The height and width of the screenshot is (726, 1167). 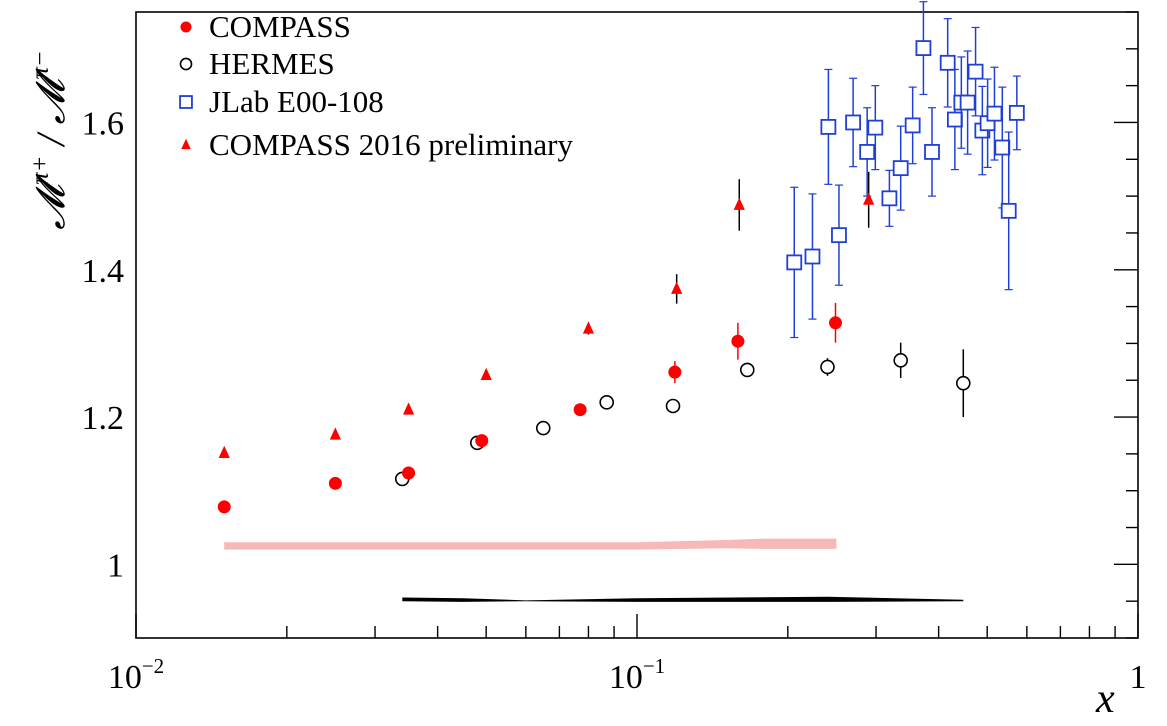 I want to click on legend-entry-compass: COMPASS, so click(x=265, y=26).